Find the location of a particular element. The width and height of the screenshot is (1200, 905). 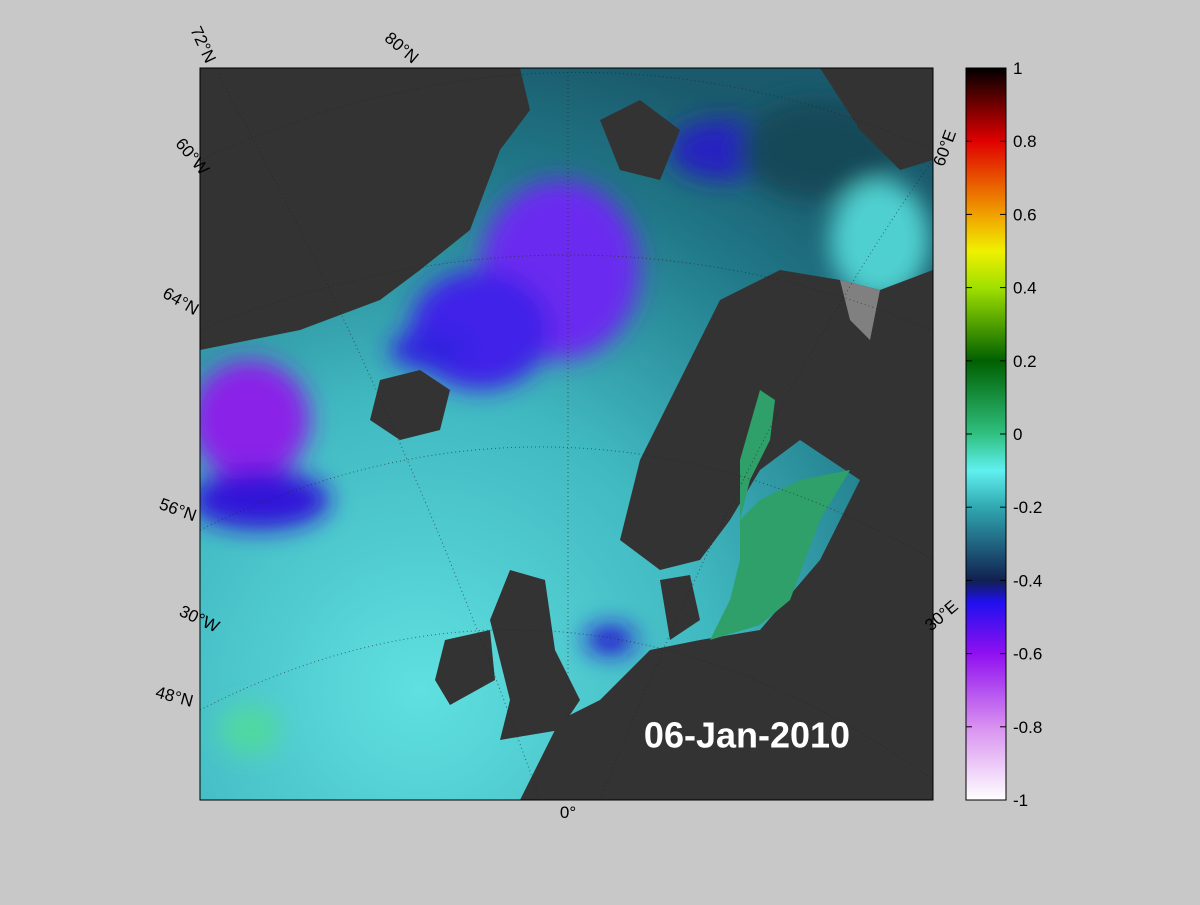

colorbar-tick-label: 0.6 is located at coordinates (1025, 214).